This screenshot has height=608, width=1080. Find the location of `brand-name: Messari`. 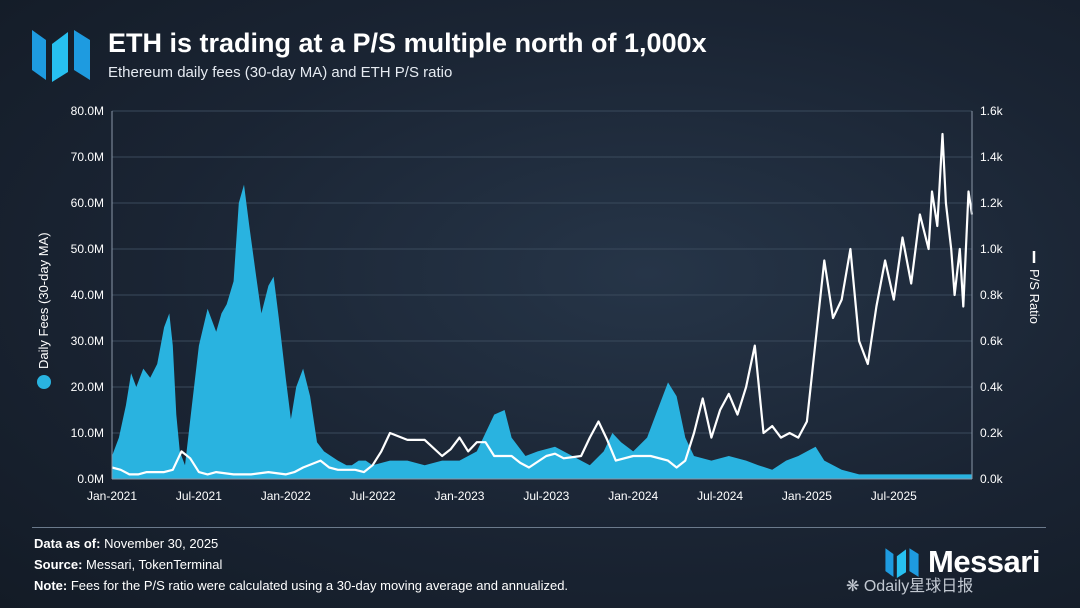

brand-name: Messari is located at coordinates (984, 561).